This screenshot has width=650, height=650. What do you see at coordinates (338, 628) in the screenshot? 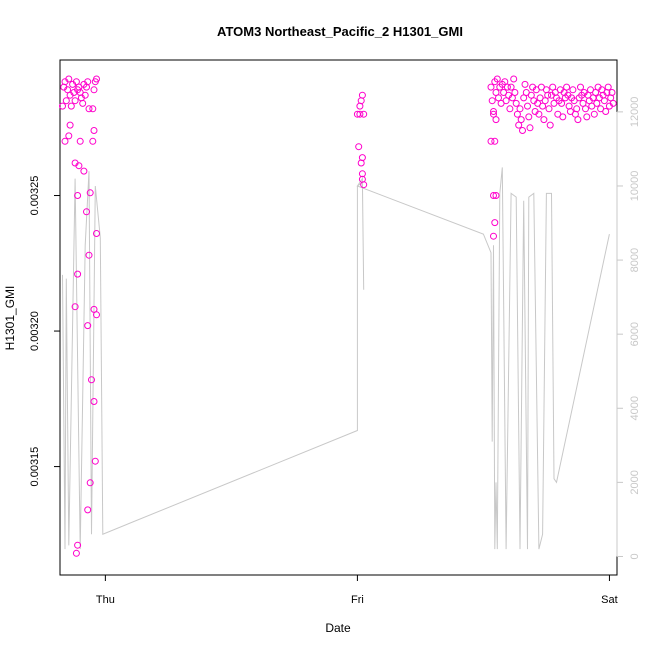
I see `x-axis-label: Date` at bounding box center [338, 628].